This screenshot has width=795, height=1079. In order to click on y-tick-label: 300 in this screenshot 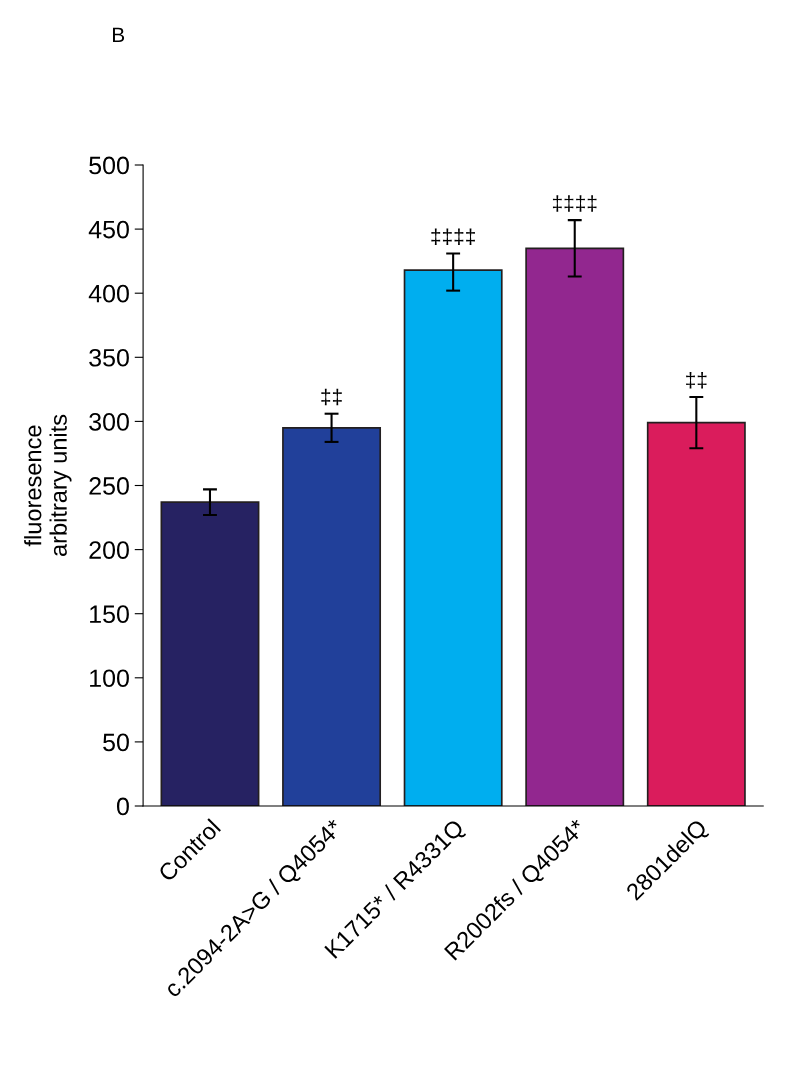, I will do `click(109, 422)`.